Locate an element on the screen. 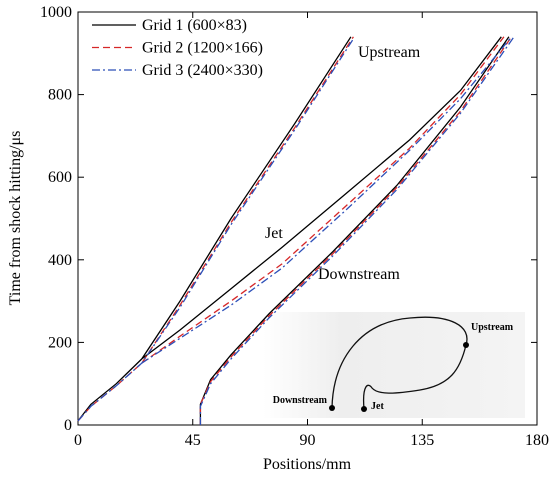  x-tick-label: 135 is located at coordinates (422, 440).